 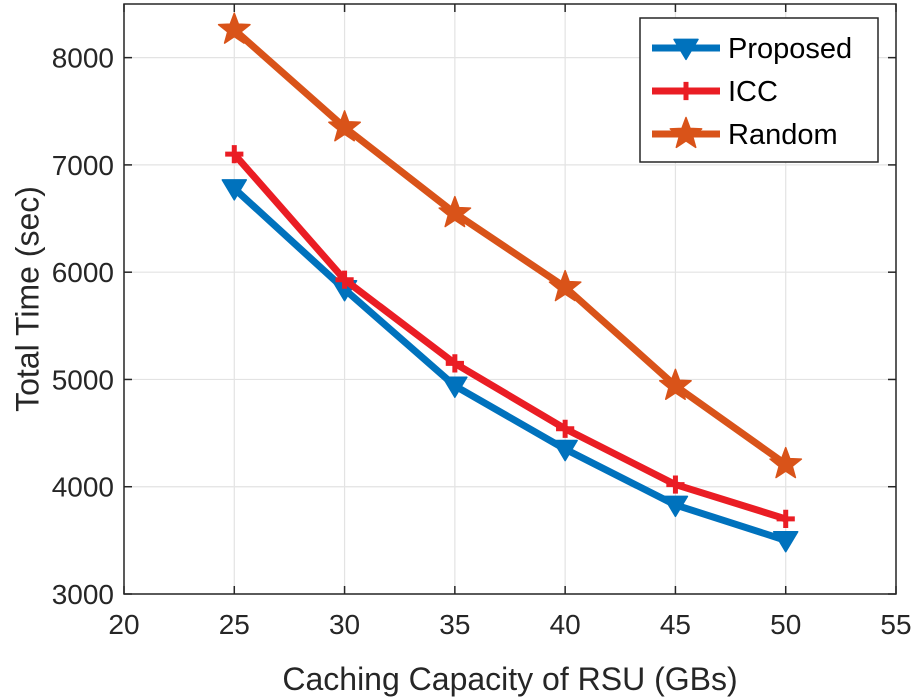 What do you see at coordinates (83, 58) in the screenshot?
I see `y-tick-label: 8000` at bounding box center [83, 58].